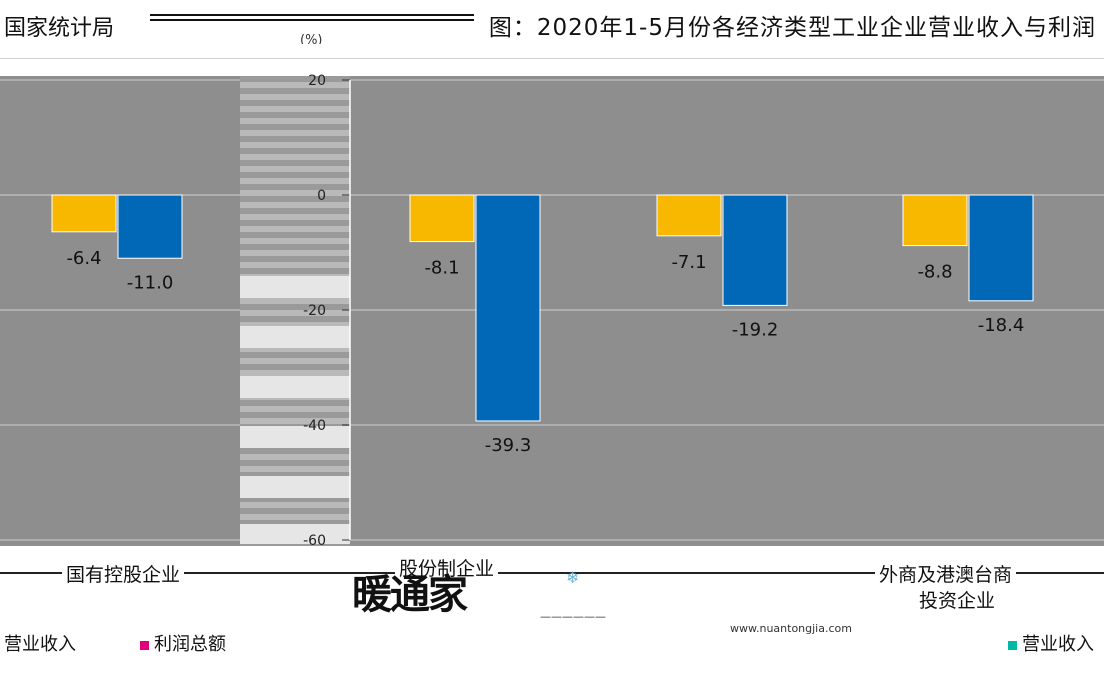 The image size is (1104, 674). What do you see at coordinates (755, 329) in the screenshot?
I see `data-label-profit: -19.2` at bounding box center [755, 329].